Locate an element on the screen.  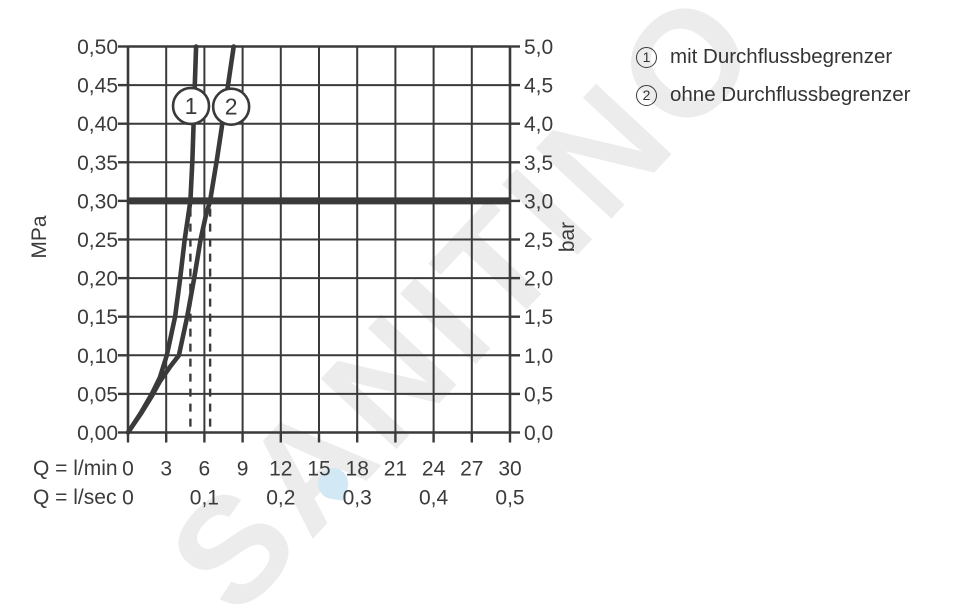
y-tick-label-mpa: 0,45 is located at coordinates (97, 86).